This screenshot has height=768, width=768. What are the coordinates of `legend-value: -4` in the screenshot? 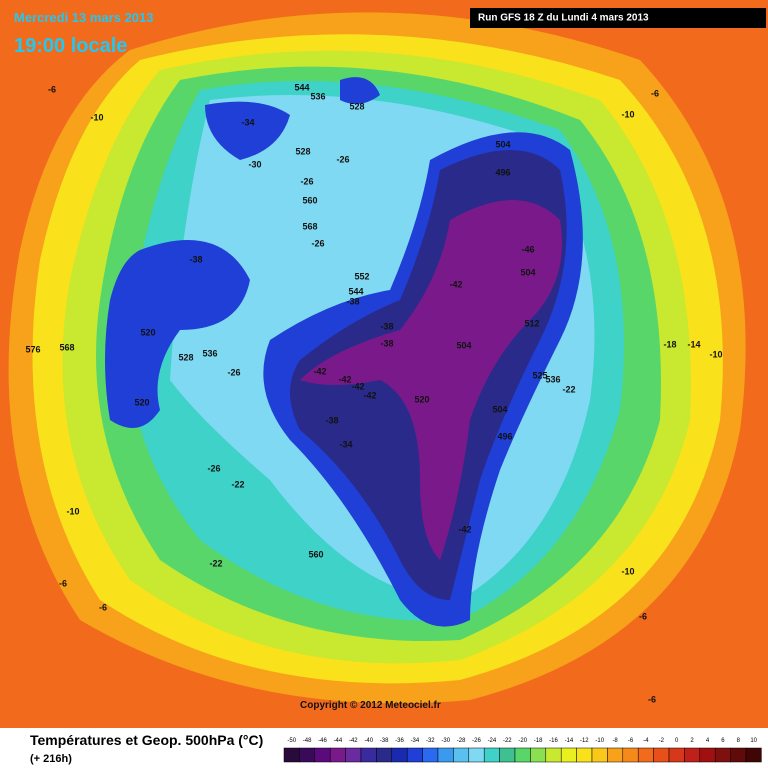 It's located at (646, 741).